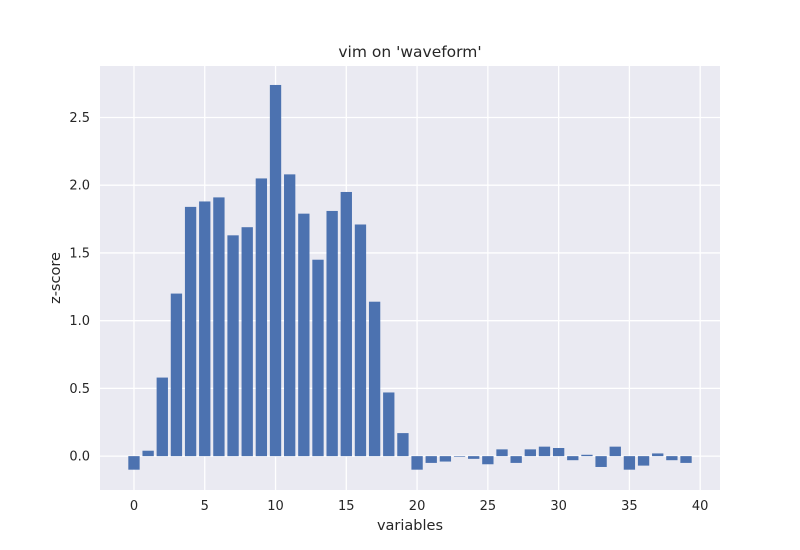  Describe the element at coordinates (275, 506) in the screenshot. I see `x-tick-label: 10` at that location.